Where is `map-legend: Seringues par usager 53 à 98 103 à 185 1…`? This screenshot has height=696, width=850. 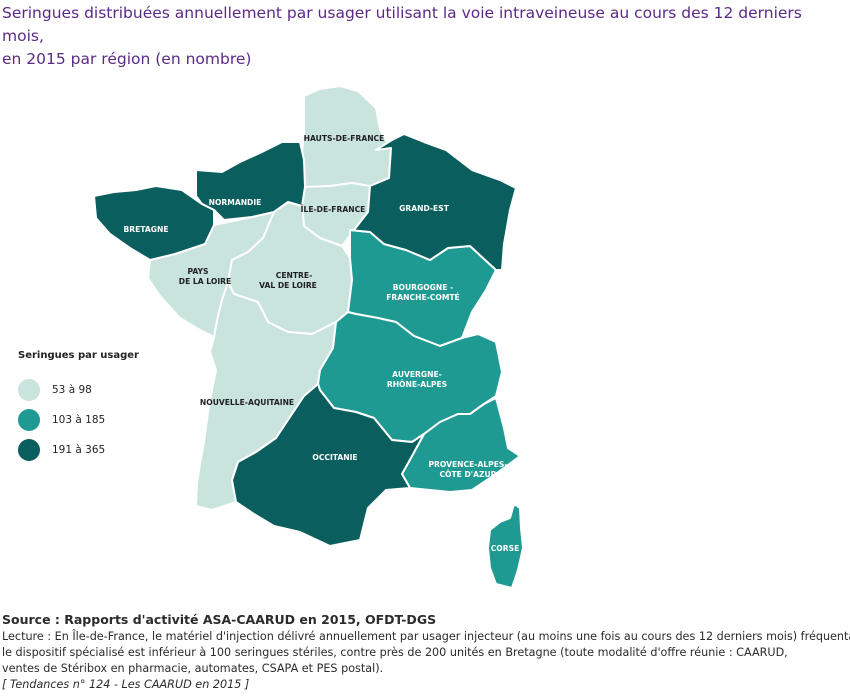 map-legend: Seringues par usager 53 à 98 103 à 185 1… is located at coordinates (98, 407).